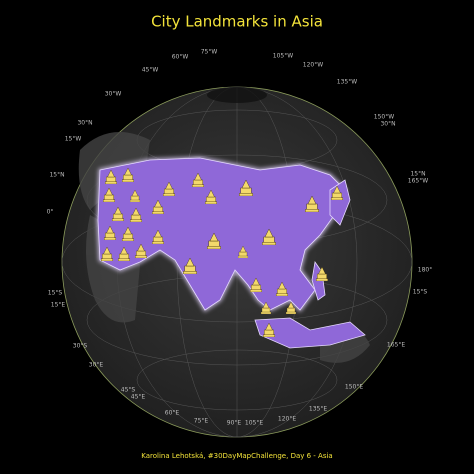 This screenshot has width=474, height=474. I want to click on graticule-label: 75°W, so click(209, 52).